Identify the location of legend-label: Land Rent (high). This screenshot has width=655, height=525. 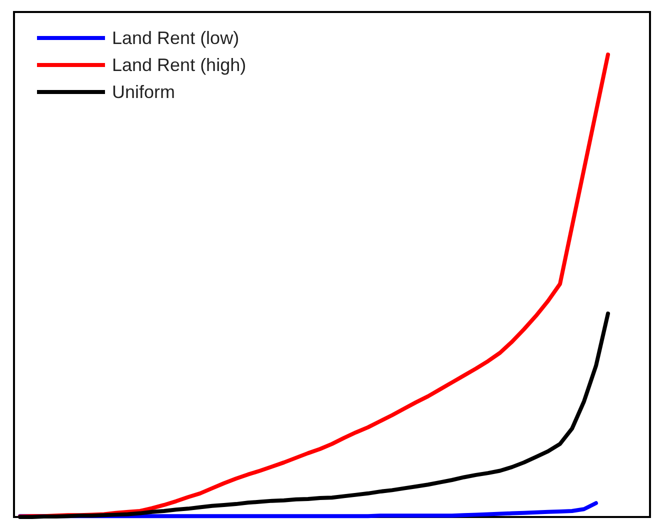
(179, 65).